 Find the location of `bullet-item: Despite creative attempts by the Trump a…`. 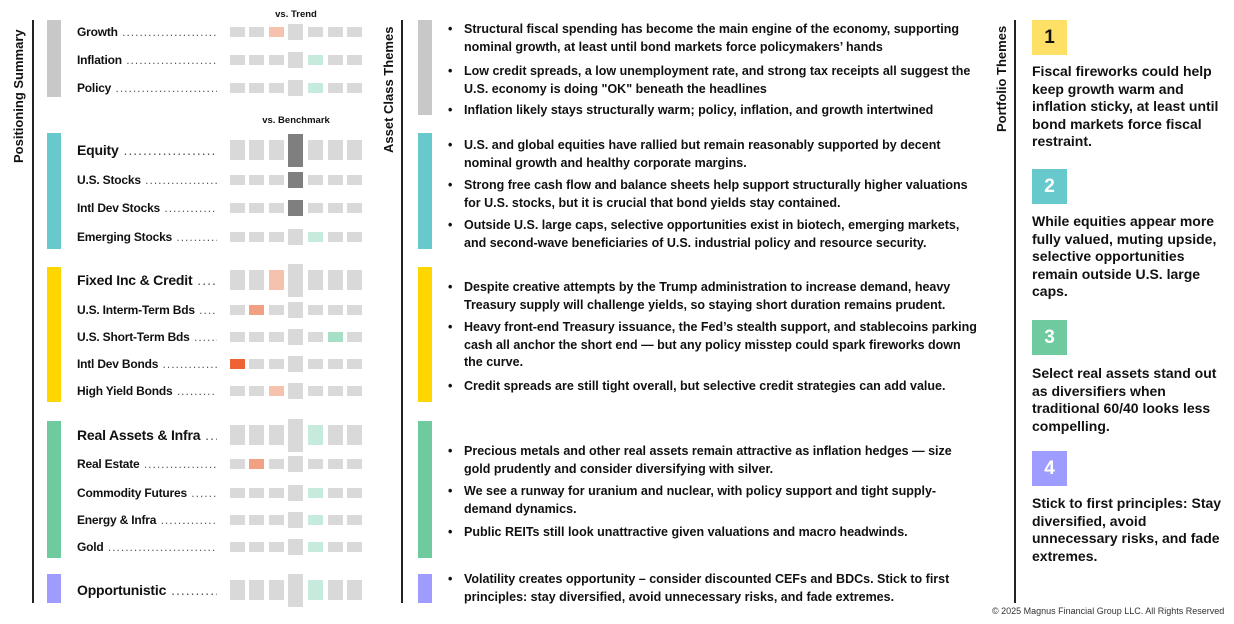

bullet-item: Despite creative attempts by the Trump a… is located at coordinates (713, 296).